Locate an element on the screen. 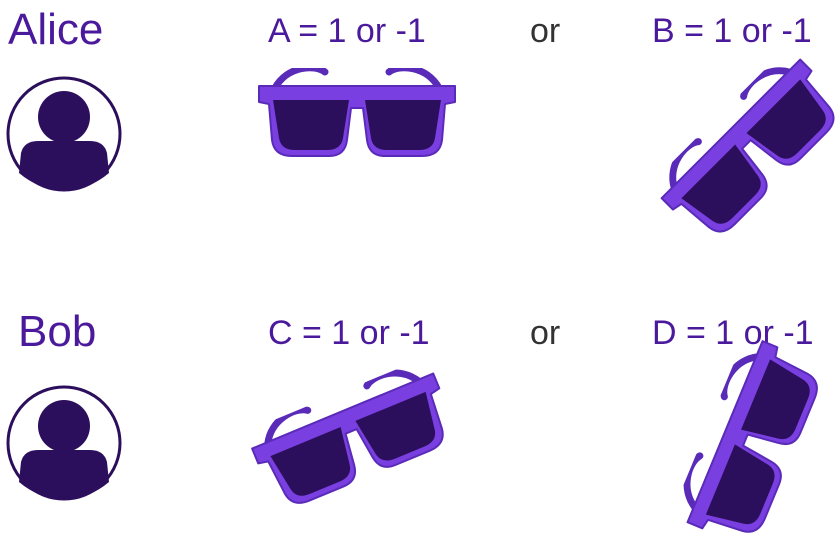  measurement-setting-d: D = 1 or -1 is located at coordinates (733, 333).